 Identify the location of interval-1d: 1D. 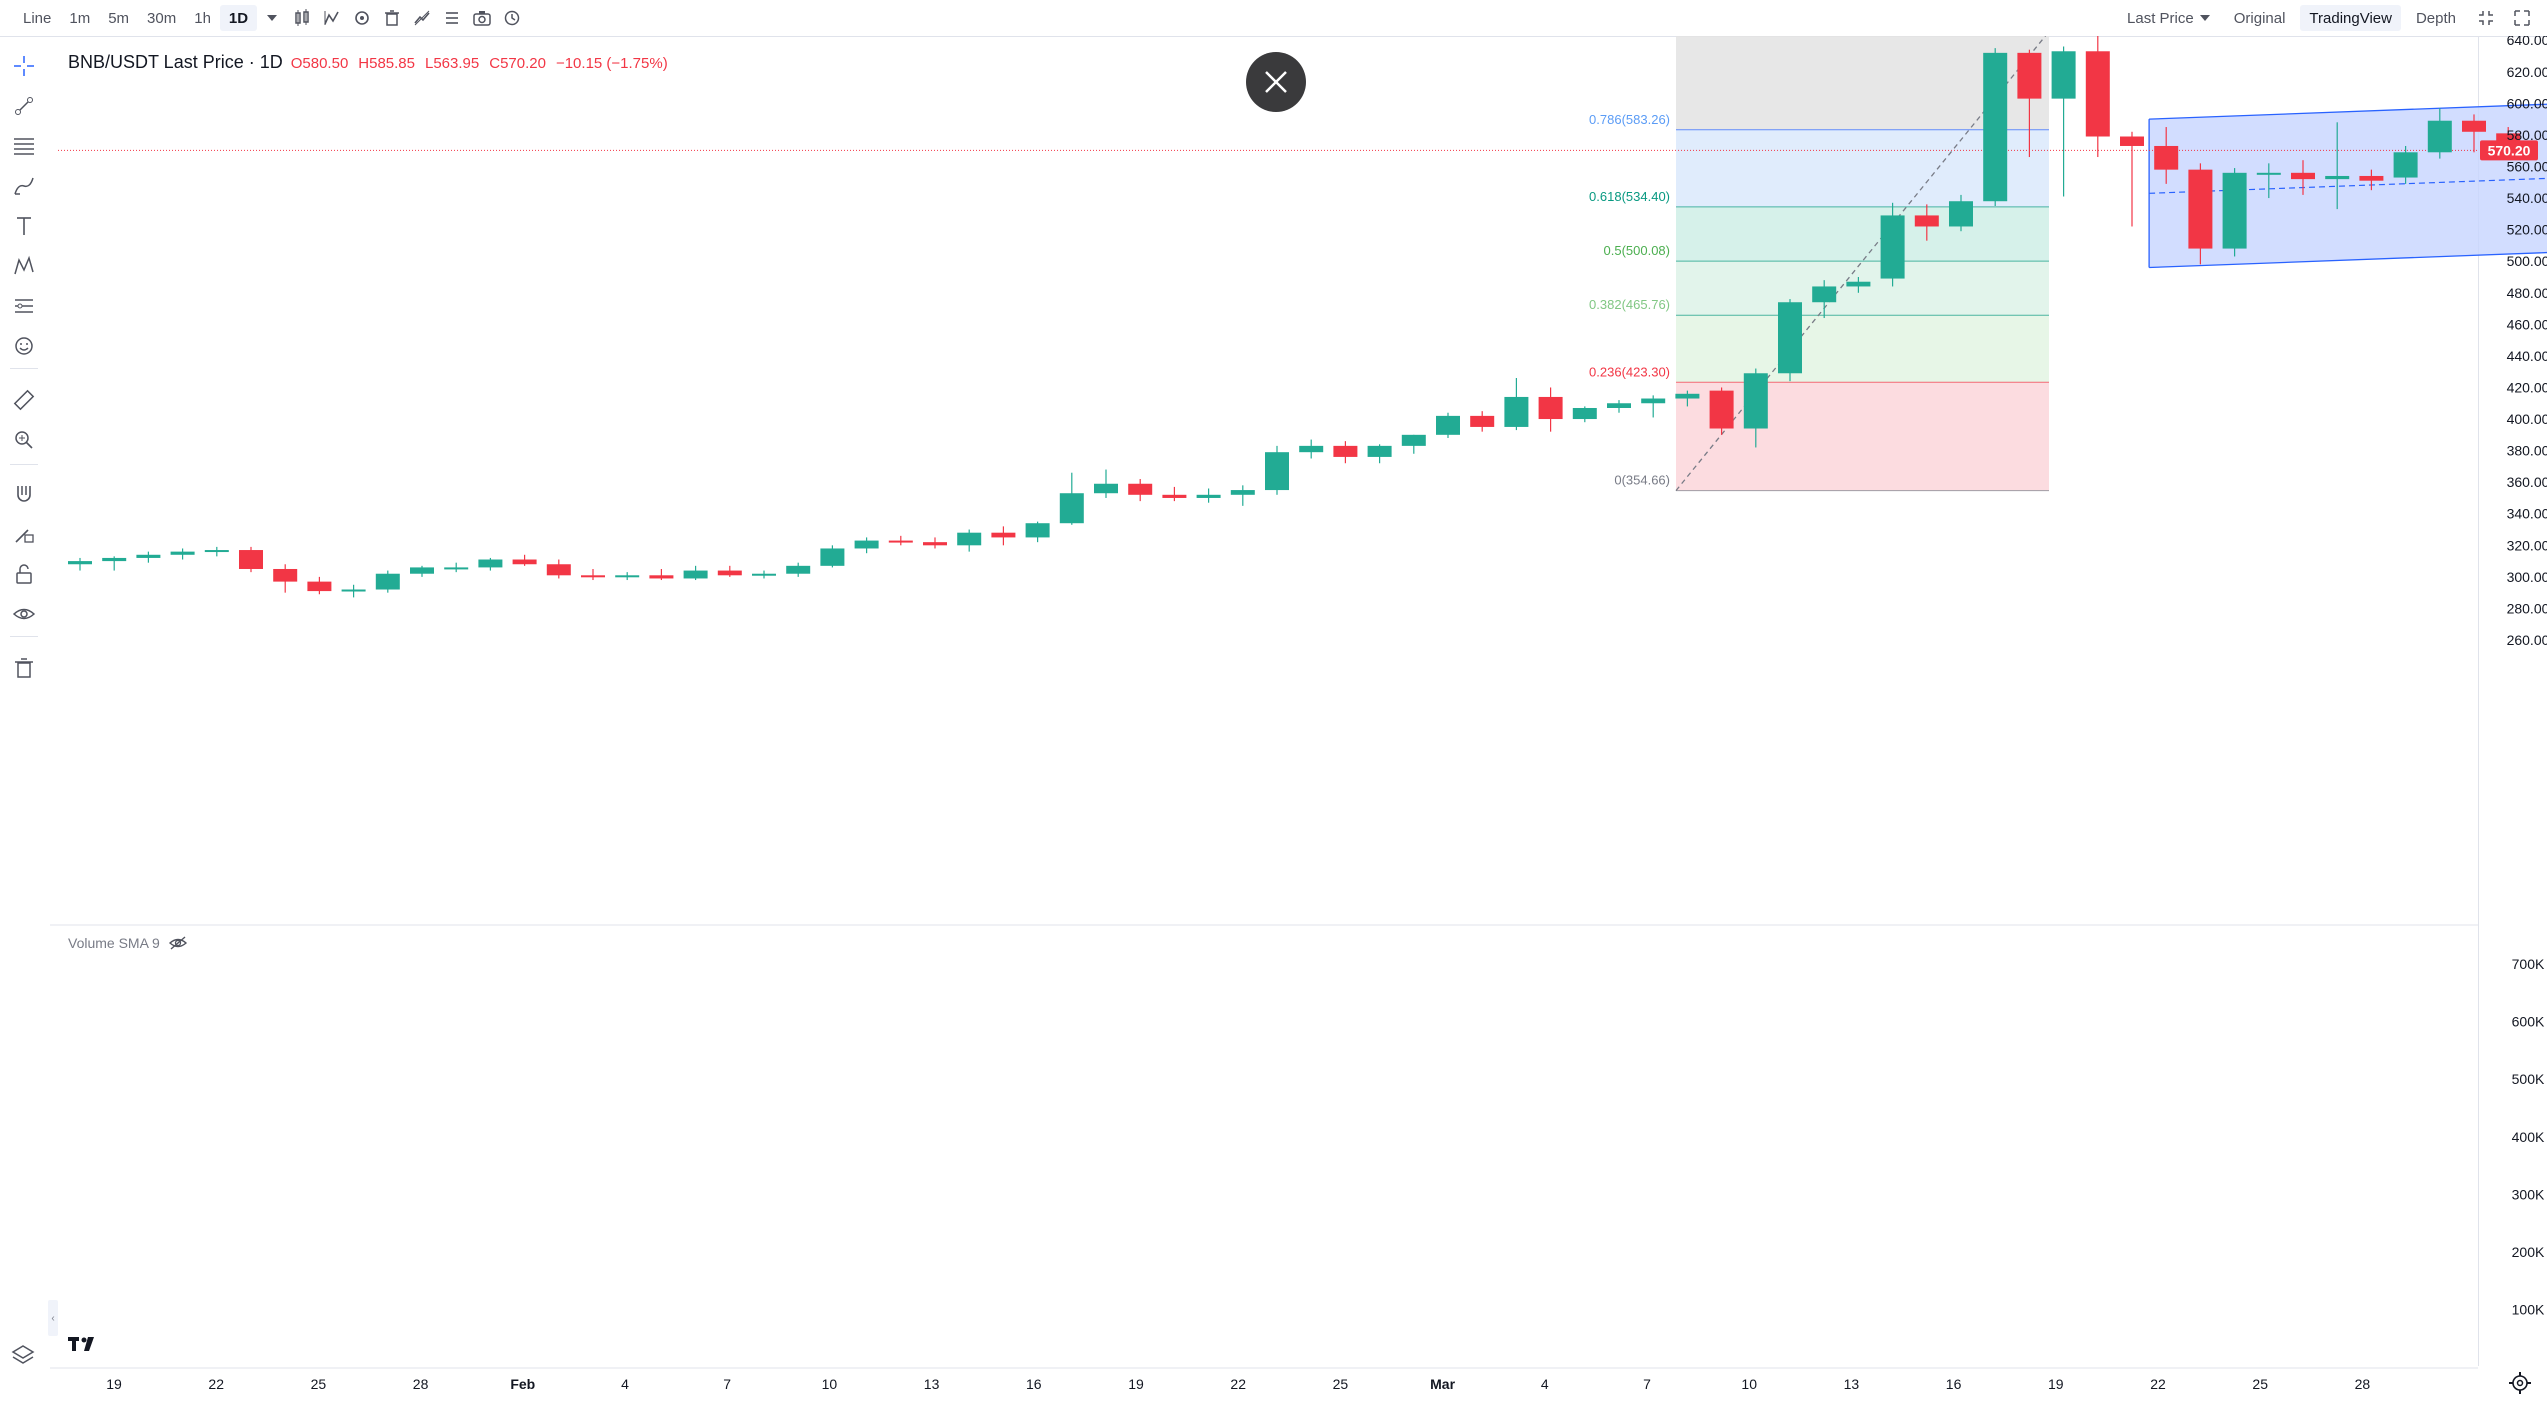
(238, 18).